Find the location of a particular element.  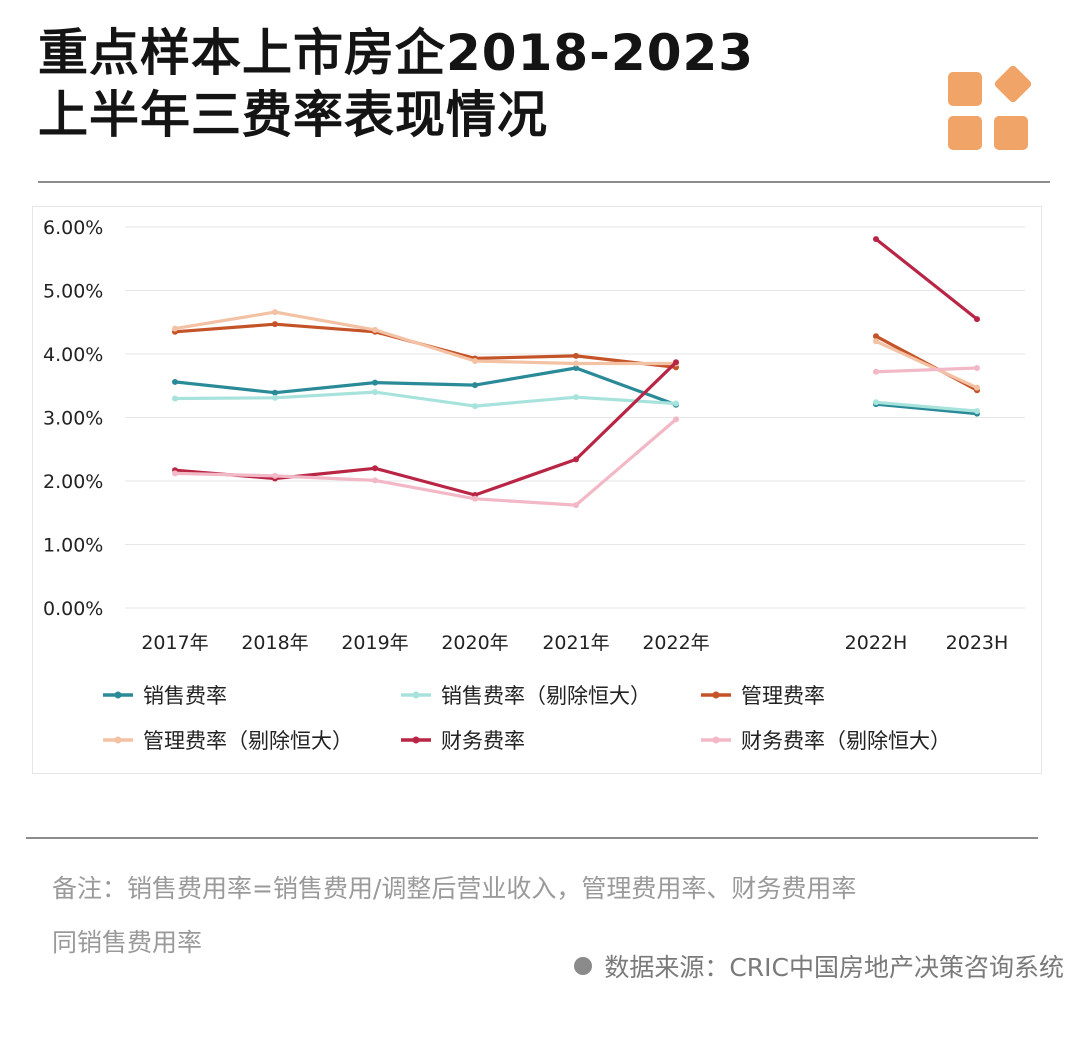

page-title: 重点样本上市房企2018-2023 上半年三费率表现情况 is located at coordinates (396, 84).